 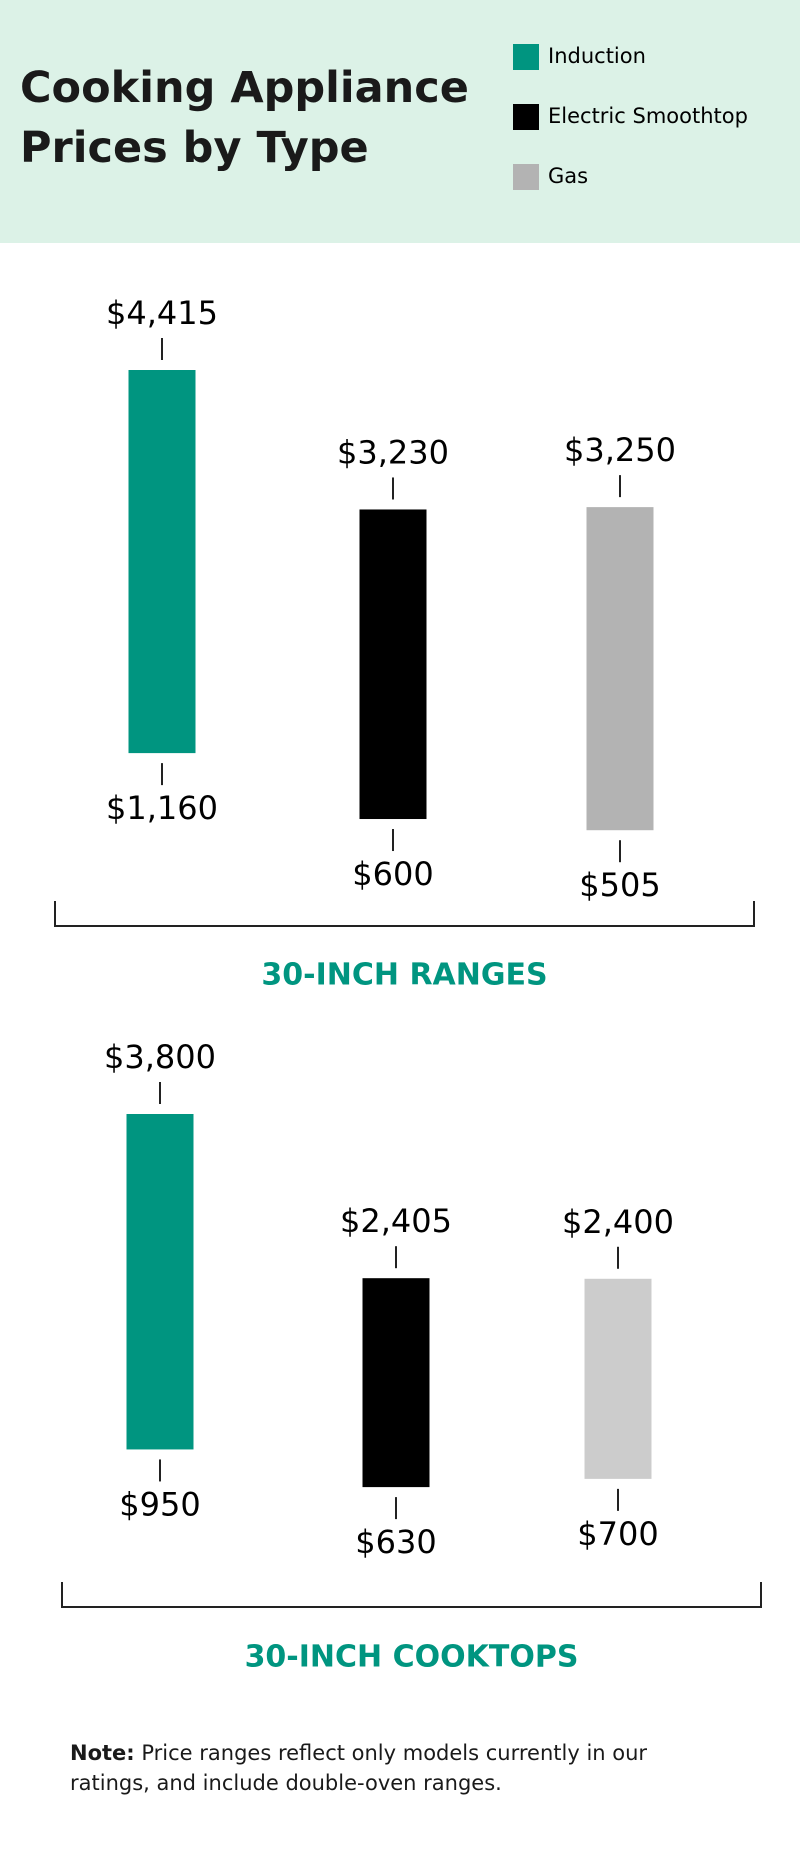 I want to click on value-label: $700, so click(x=617, y=1534).